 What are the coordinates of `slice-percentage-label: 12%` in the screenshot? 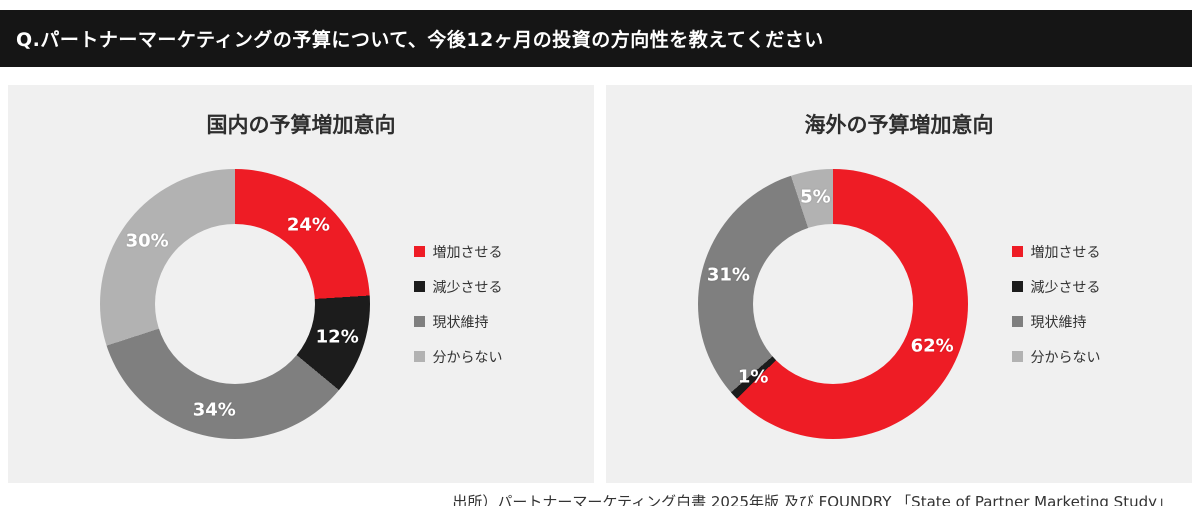 It's located at (337, 337).